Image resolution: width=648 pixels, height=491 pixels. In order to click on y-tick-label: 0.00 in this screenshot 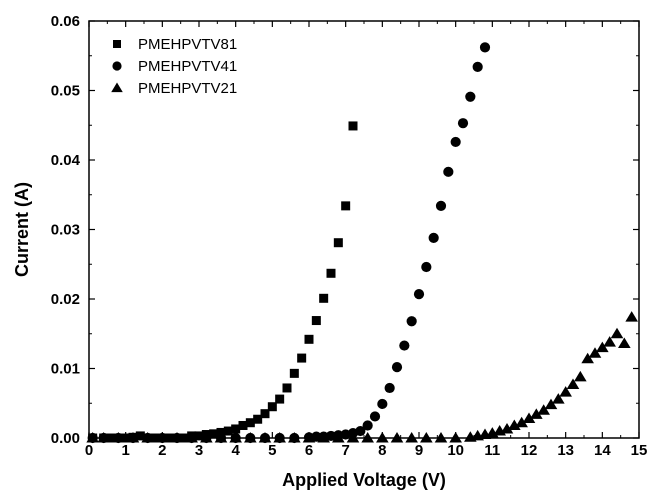, I will do `click(65, 438)`.